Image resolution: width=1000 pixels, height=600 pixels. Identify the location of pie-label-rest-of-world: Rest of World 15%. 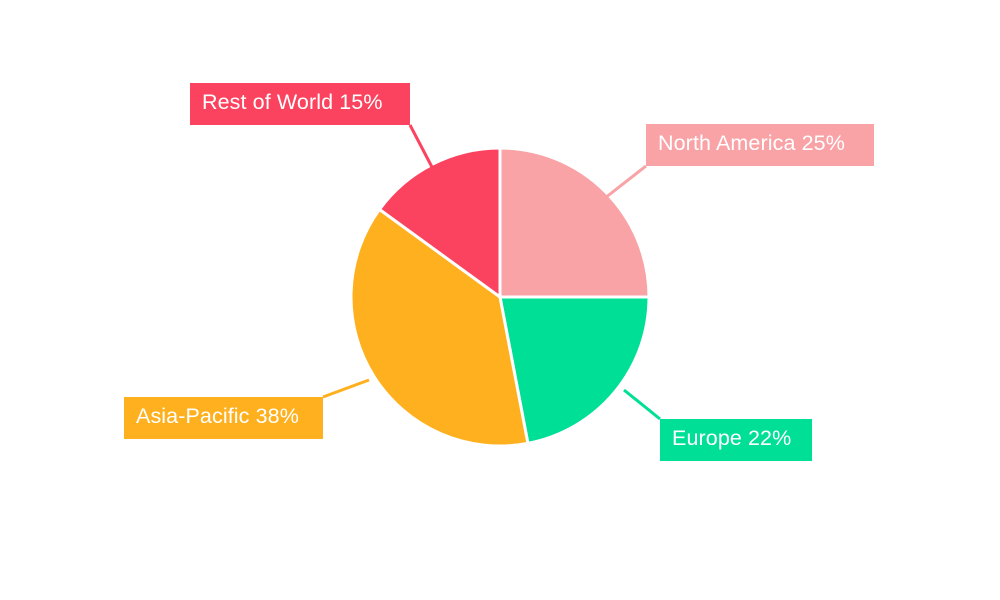
(300, 104).